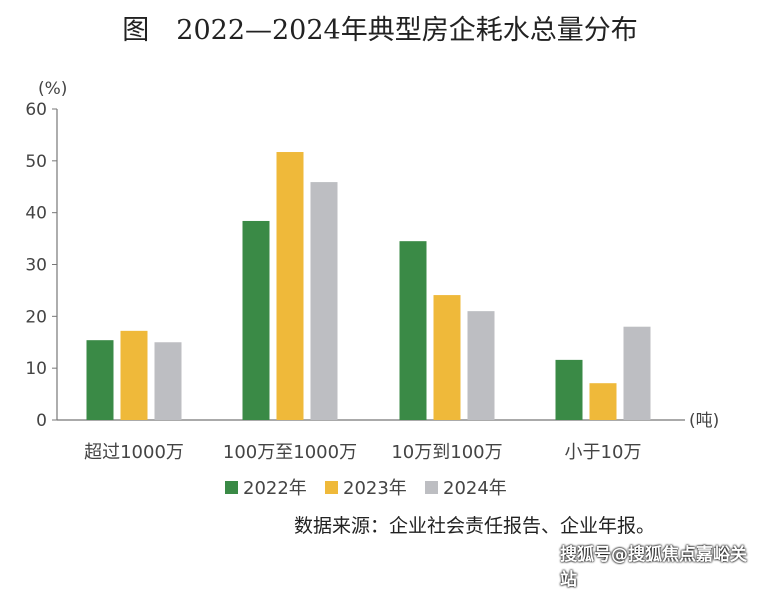  Describe the element at coordinates (380, 30) in the screenshot. I see `chart-title: 图 2022—2024年典型房企耗水总量分布` at that location.